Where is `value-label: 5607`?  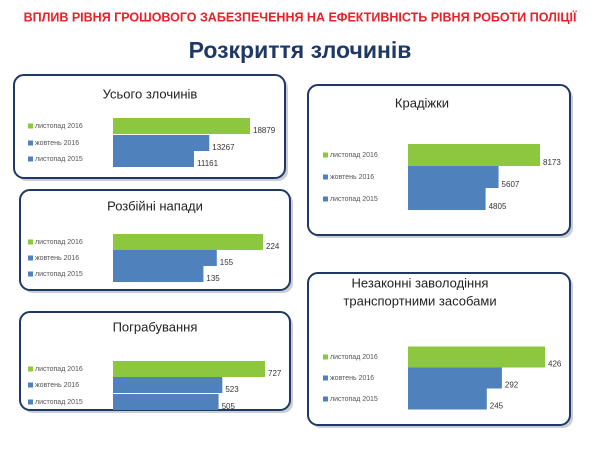 value-label: 5607 is located at coordinates (511, 184).